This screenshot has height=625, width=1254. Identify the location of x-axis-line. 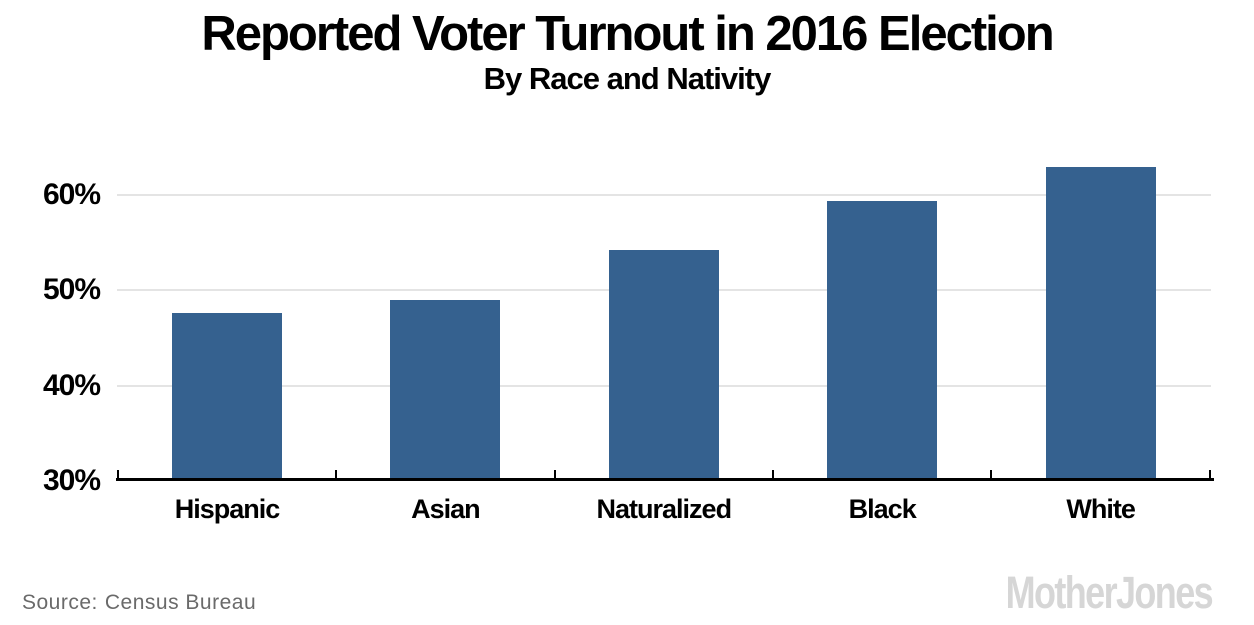
(665, 479).